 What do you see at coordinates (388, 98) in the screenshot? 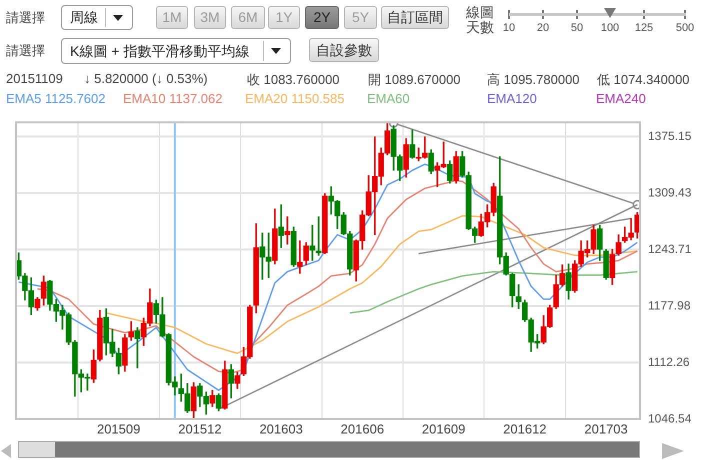
I see `text: EMA60` at bounding box center [388, 98].